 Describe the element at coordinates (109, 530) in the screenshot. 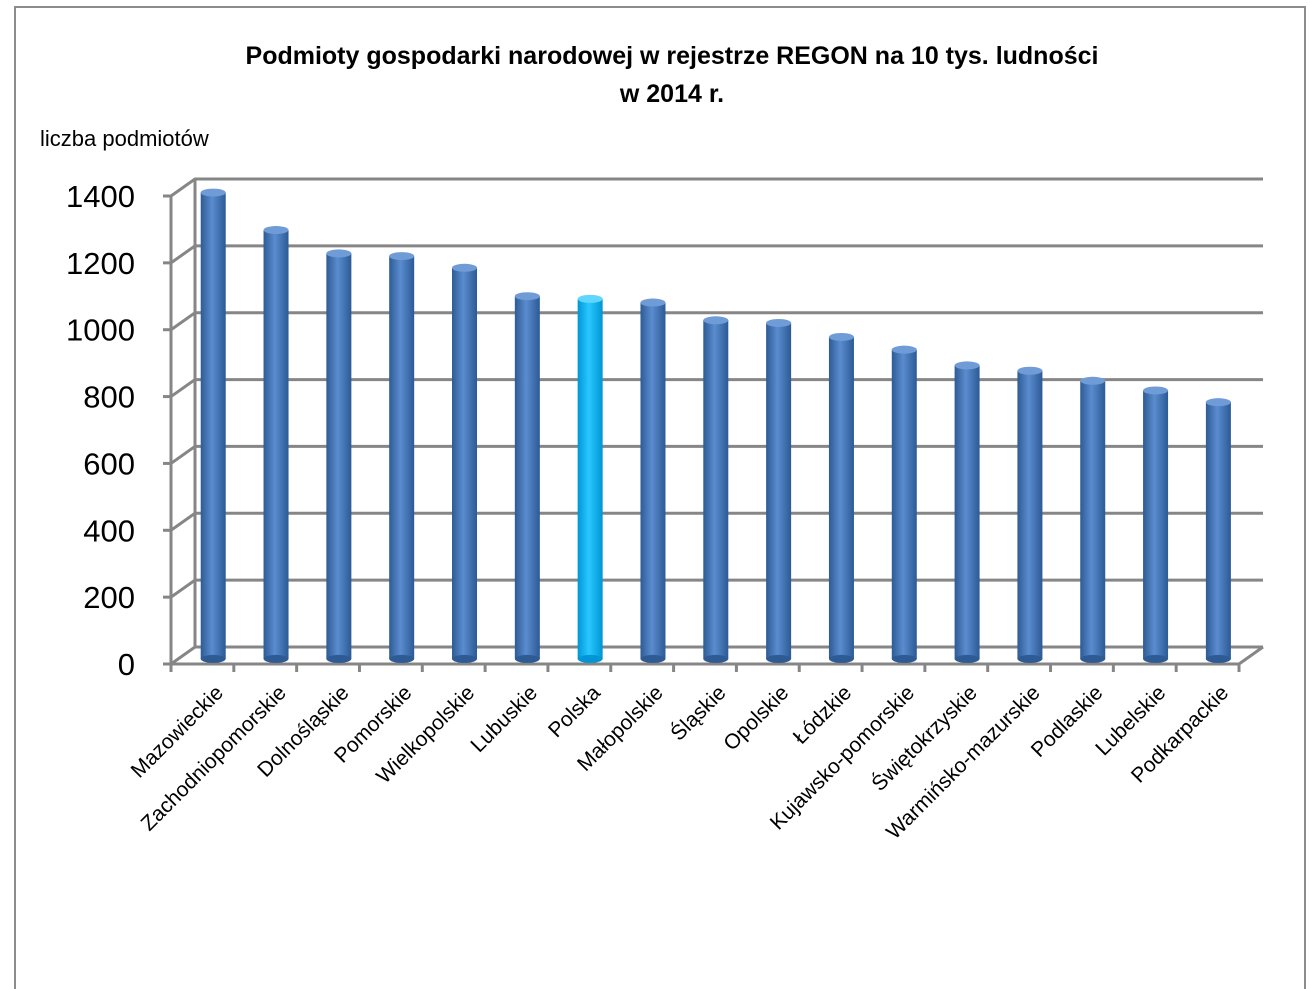

I see `y-tick-label: 400` at that location.